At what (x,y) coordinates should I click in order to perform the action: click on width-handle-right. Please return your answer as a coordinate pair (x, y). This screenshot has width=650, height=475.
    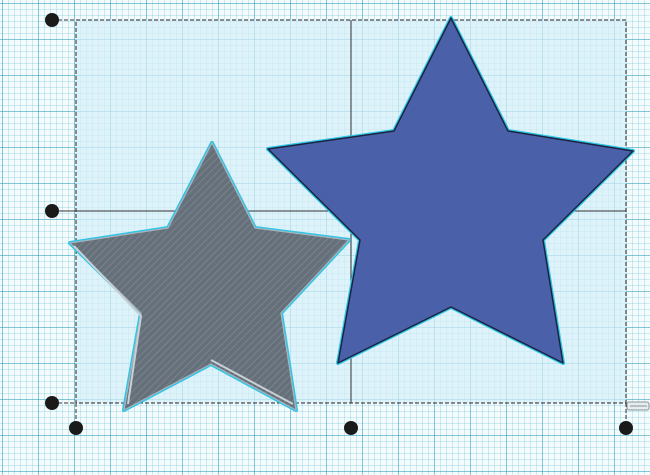
    Looking at the image, I should click on (626, 428).